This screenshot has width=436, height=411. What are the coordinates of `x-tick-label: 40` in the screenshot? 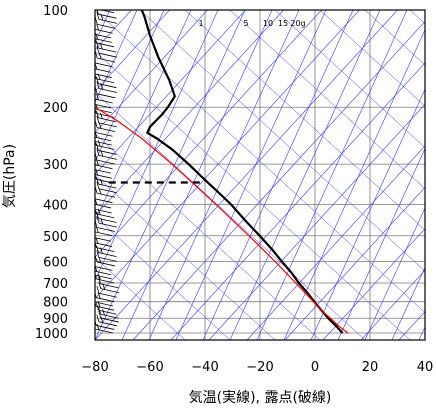 It's located at (425, 367).